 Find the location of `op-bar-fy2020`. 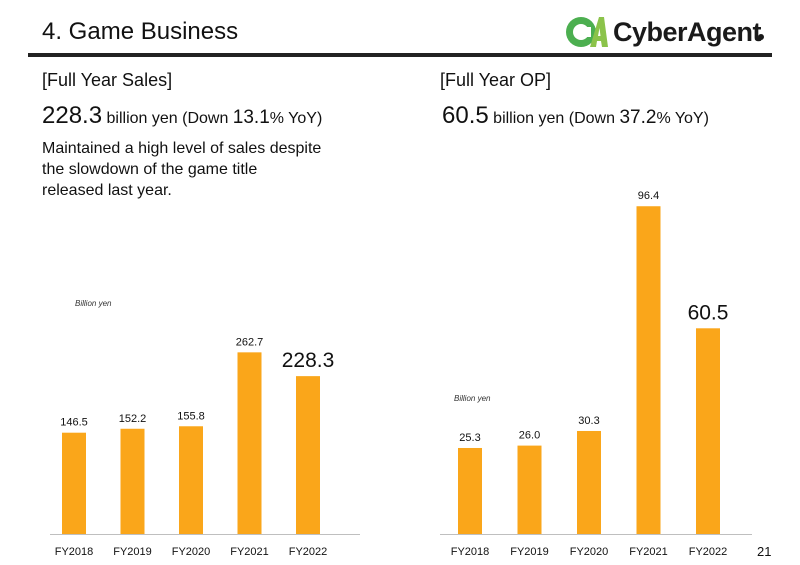

op-bar-fy2020 is located at coordinates (589, 482).